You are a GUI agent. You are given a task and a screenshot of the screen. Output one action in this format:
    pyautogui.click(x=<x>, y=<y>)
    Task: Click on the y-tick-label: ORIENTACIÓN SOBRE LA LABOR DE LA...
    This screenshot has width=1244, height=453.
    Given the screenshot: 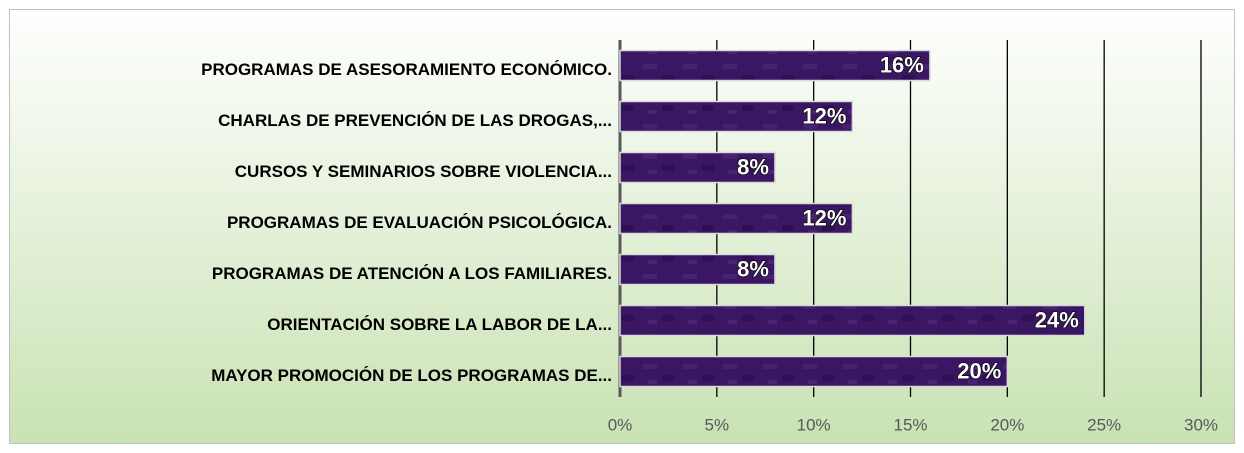 What is the action you would take?
    pyautogui.click(x=439, y=324)
    